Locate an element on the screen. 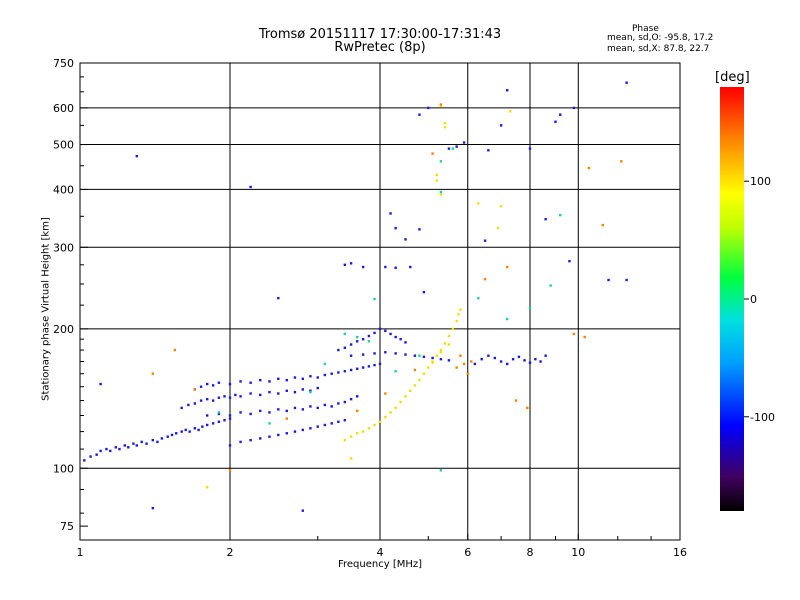 The height and width of the screenshot is (600, 800). phase-stats-o-label: mean, sd,O: is located at coordinates (634, 38).